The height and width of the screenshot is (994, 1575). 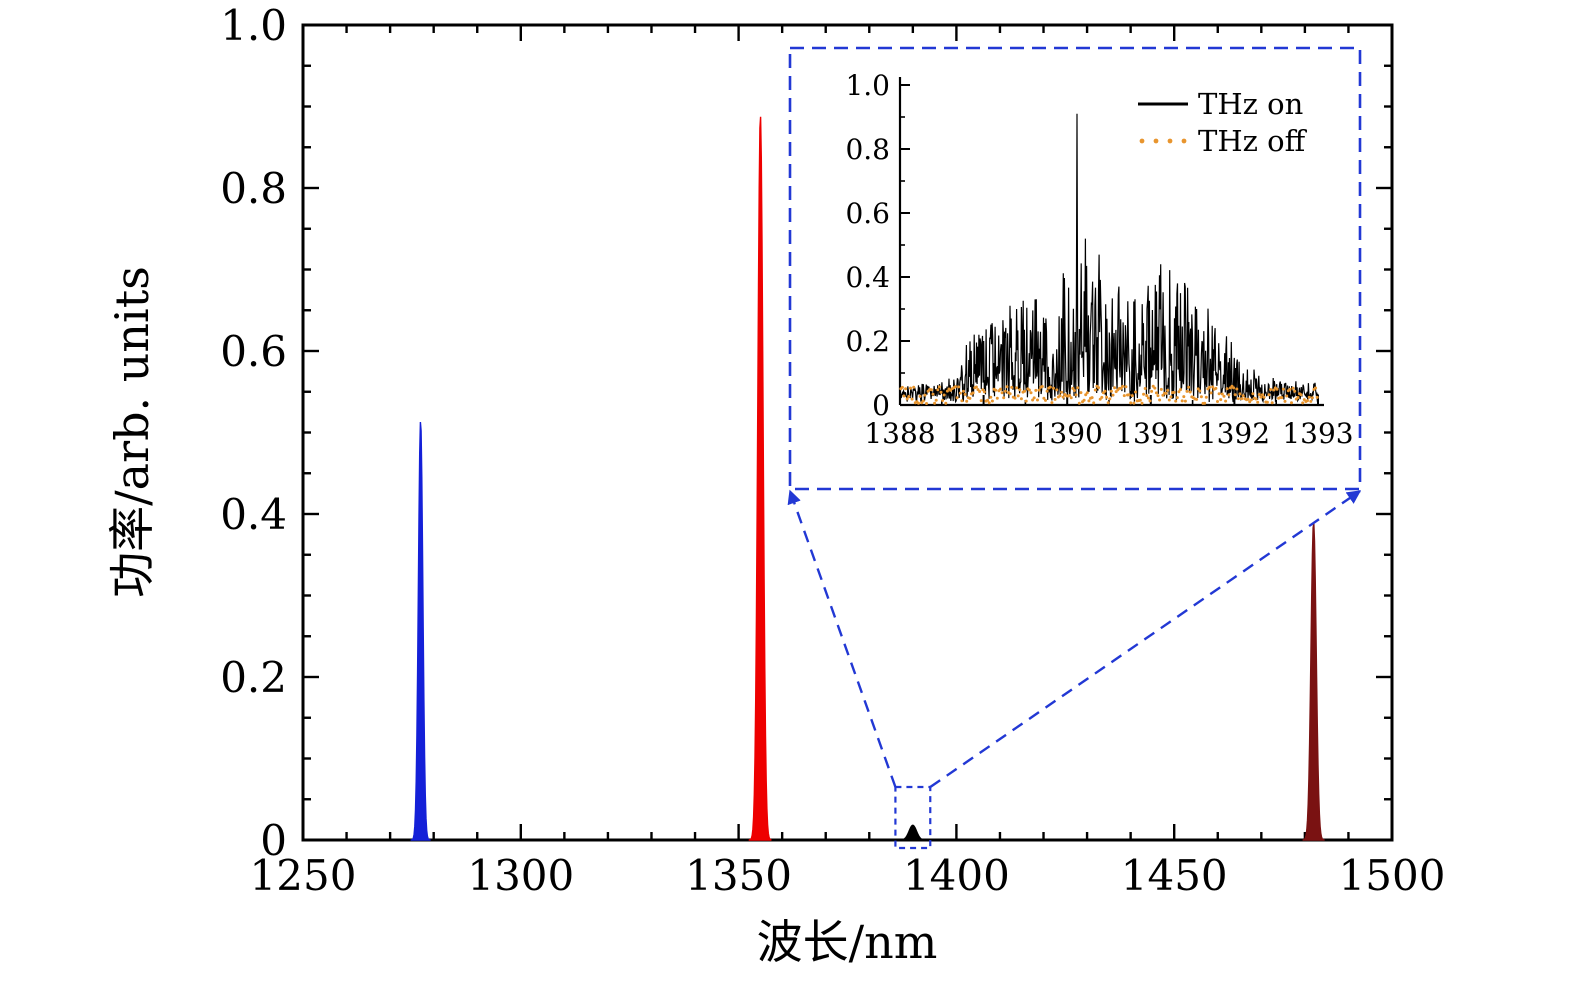 I want to click on inset-y-tick-label: 0.8, so click(x=867, y=149).